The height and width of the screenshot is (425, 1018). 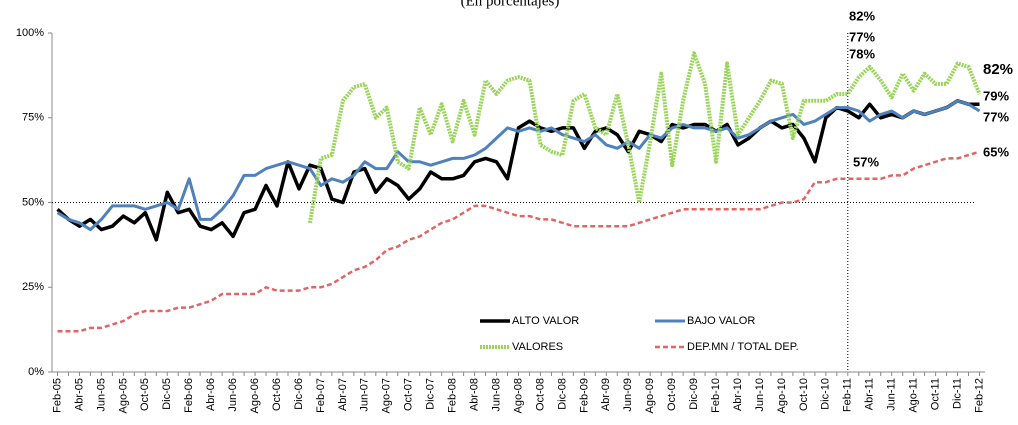 I want to click on legend-label: VALORES, so click(x=537, y=347).